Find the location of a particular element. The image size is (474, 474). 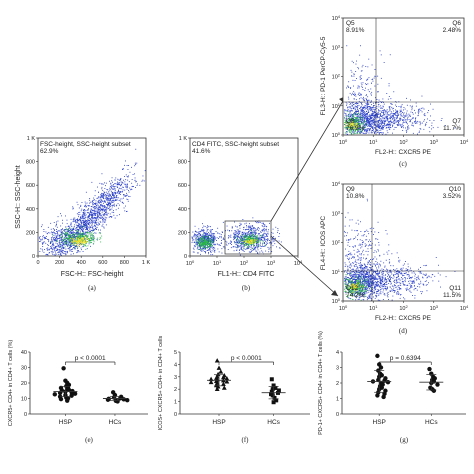

connector-arrow-lower is located at coordinates (334, 293).